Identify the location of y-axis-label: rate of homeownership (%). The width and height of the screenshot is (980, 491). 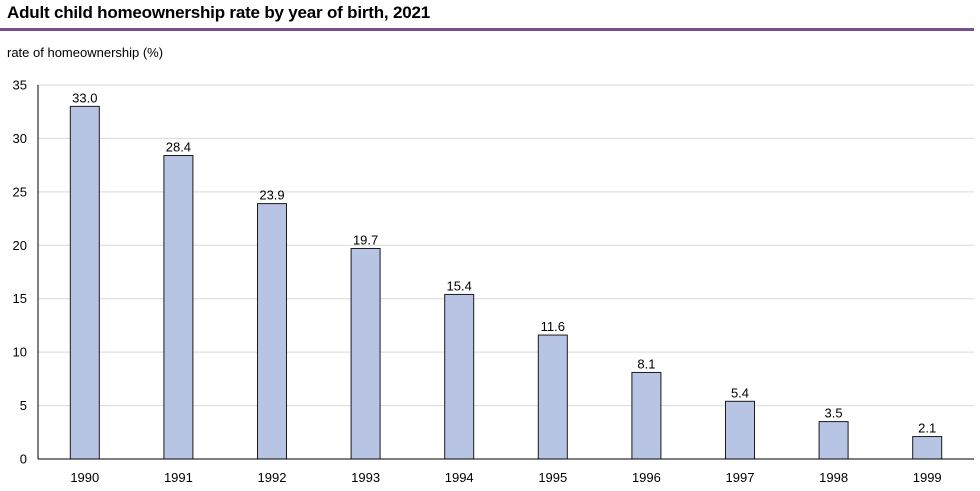
(85, 52).